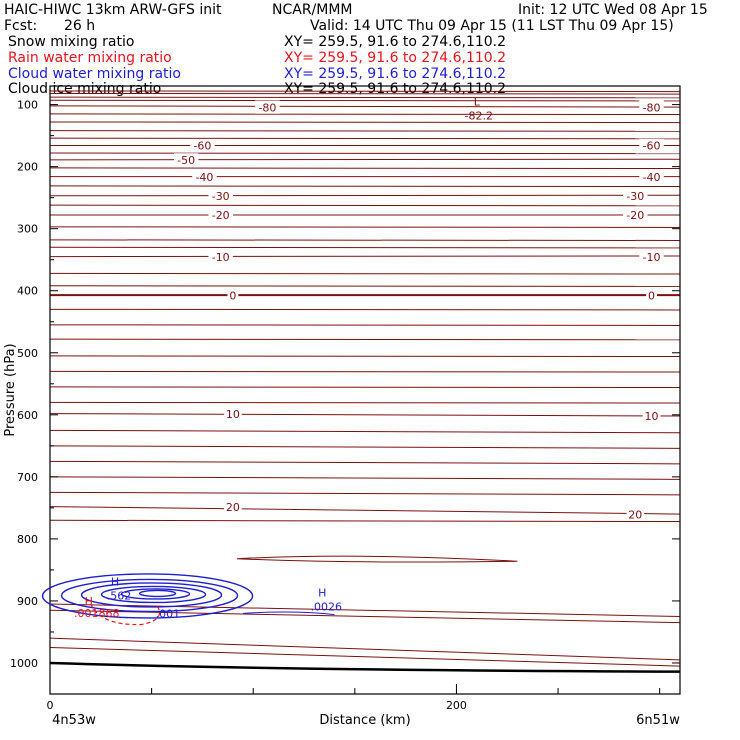  I want to click on field-label-rain: Rain water mixing ratio, so click(90, 58).